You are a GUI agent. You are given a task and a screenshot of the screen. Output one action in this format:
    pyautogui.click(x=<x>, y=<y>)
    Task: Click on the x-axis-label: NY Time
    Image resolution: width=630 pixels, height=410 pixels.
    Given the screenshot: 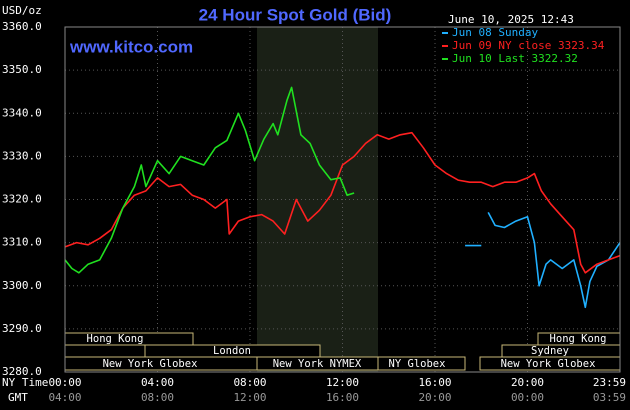 What is the action you would take?
    pyautogui.click(x=25, y=382)
    